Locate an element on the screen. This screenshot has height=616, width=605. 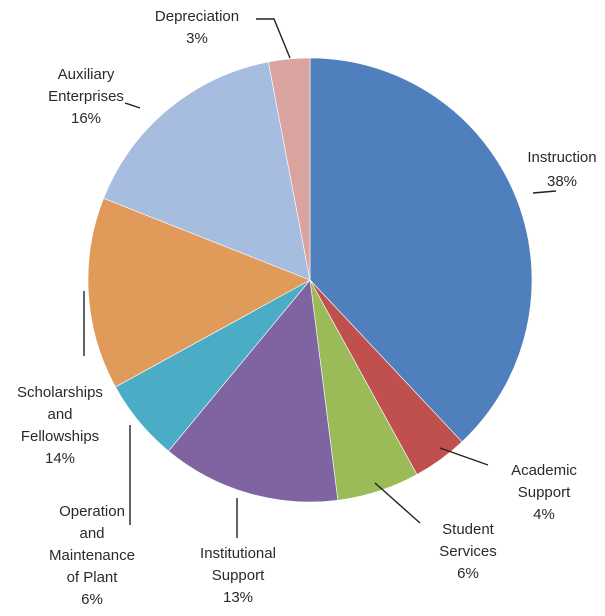
slice-label-line: Auxiliary is located at coordinates (86, 74).